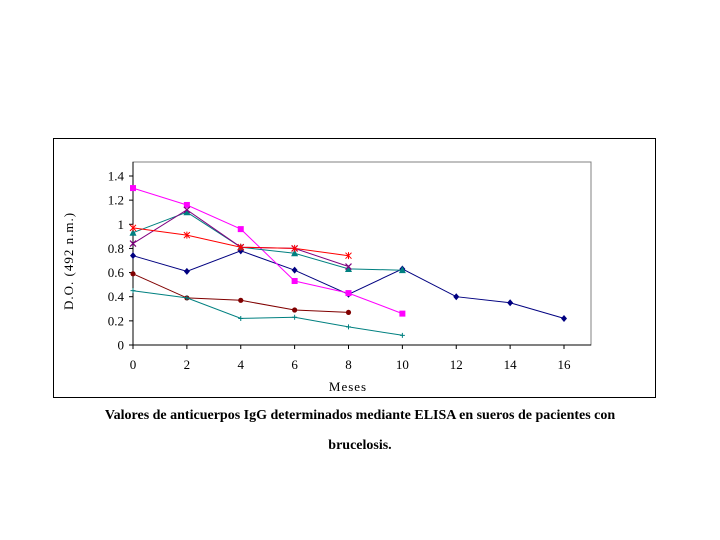  Describe the element at coordinates (120, 261) in the screenshot. I see `y-ticks: 0 0.2 0.4 0.6 0.8 1 1.2 1.4` at that location.